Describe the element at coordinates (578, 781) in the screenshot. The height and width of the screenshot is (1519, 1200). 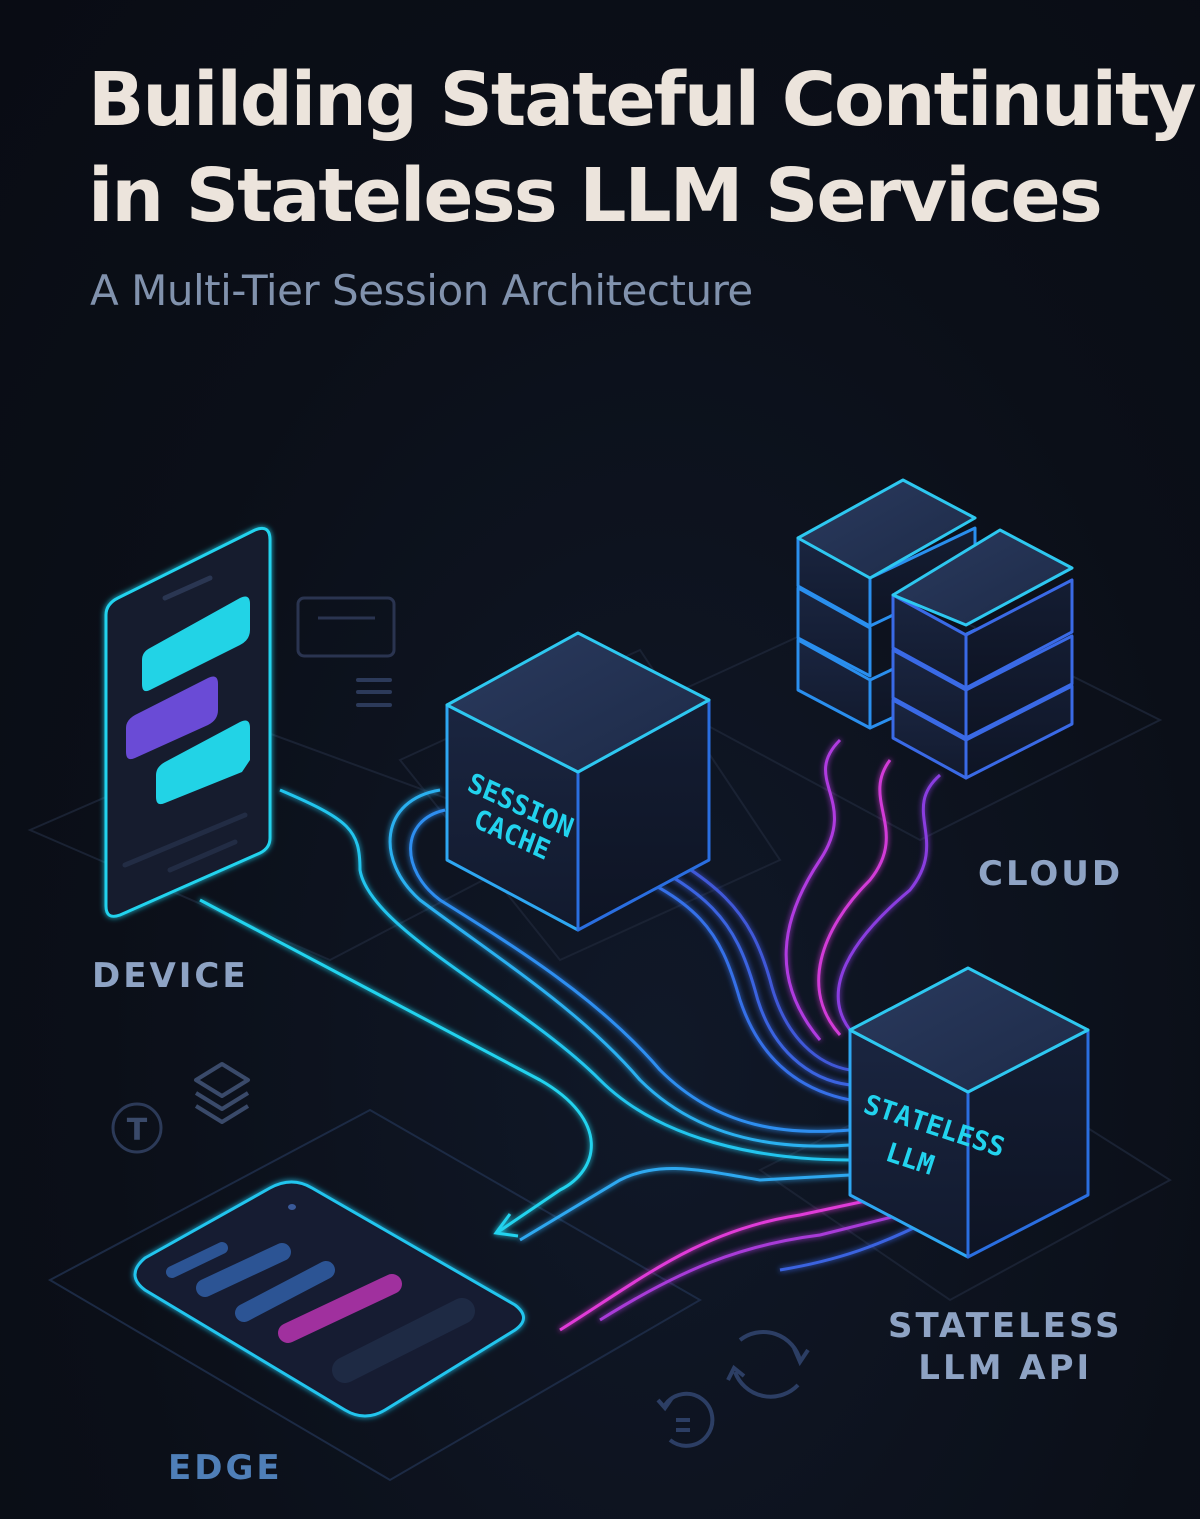
I see `session-cache-cube: SESSION CACHE` at that location.